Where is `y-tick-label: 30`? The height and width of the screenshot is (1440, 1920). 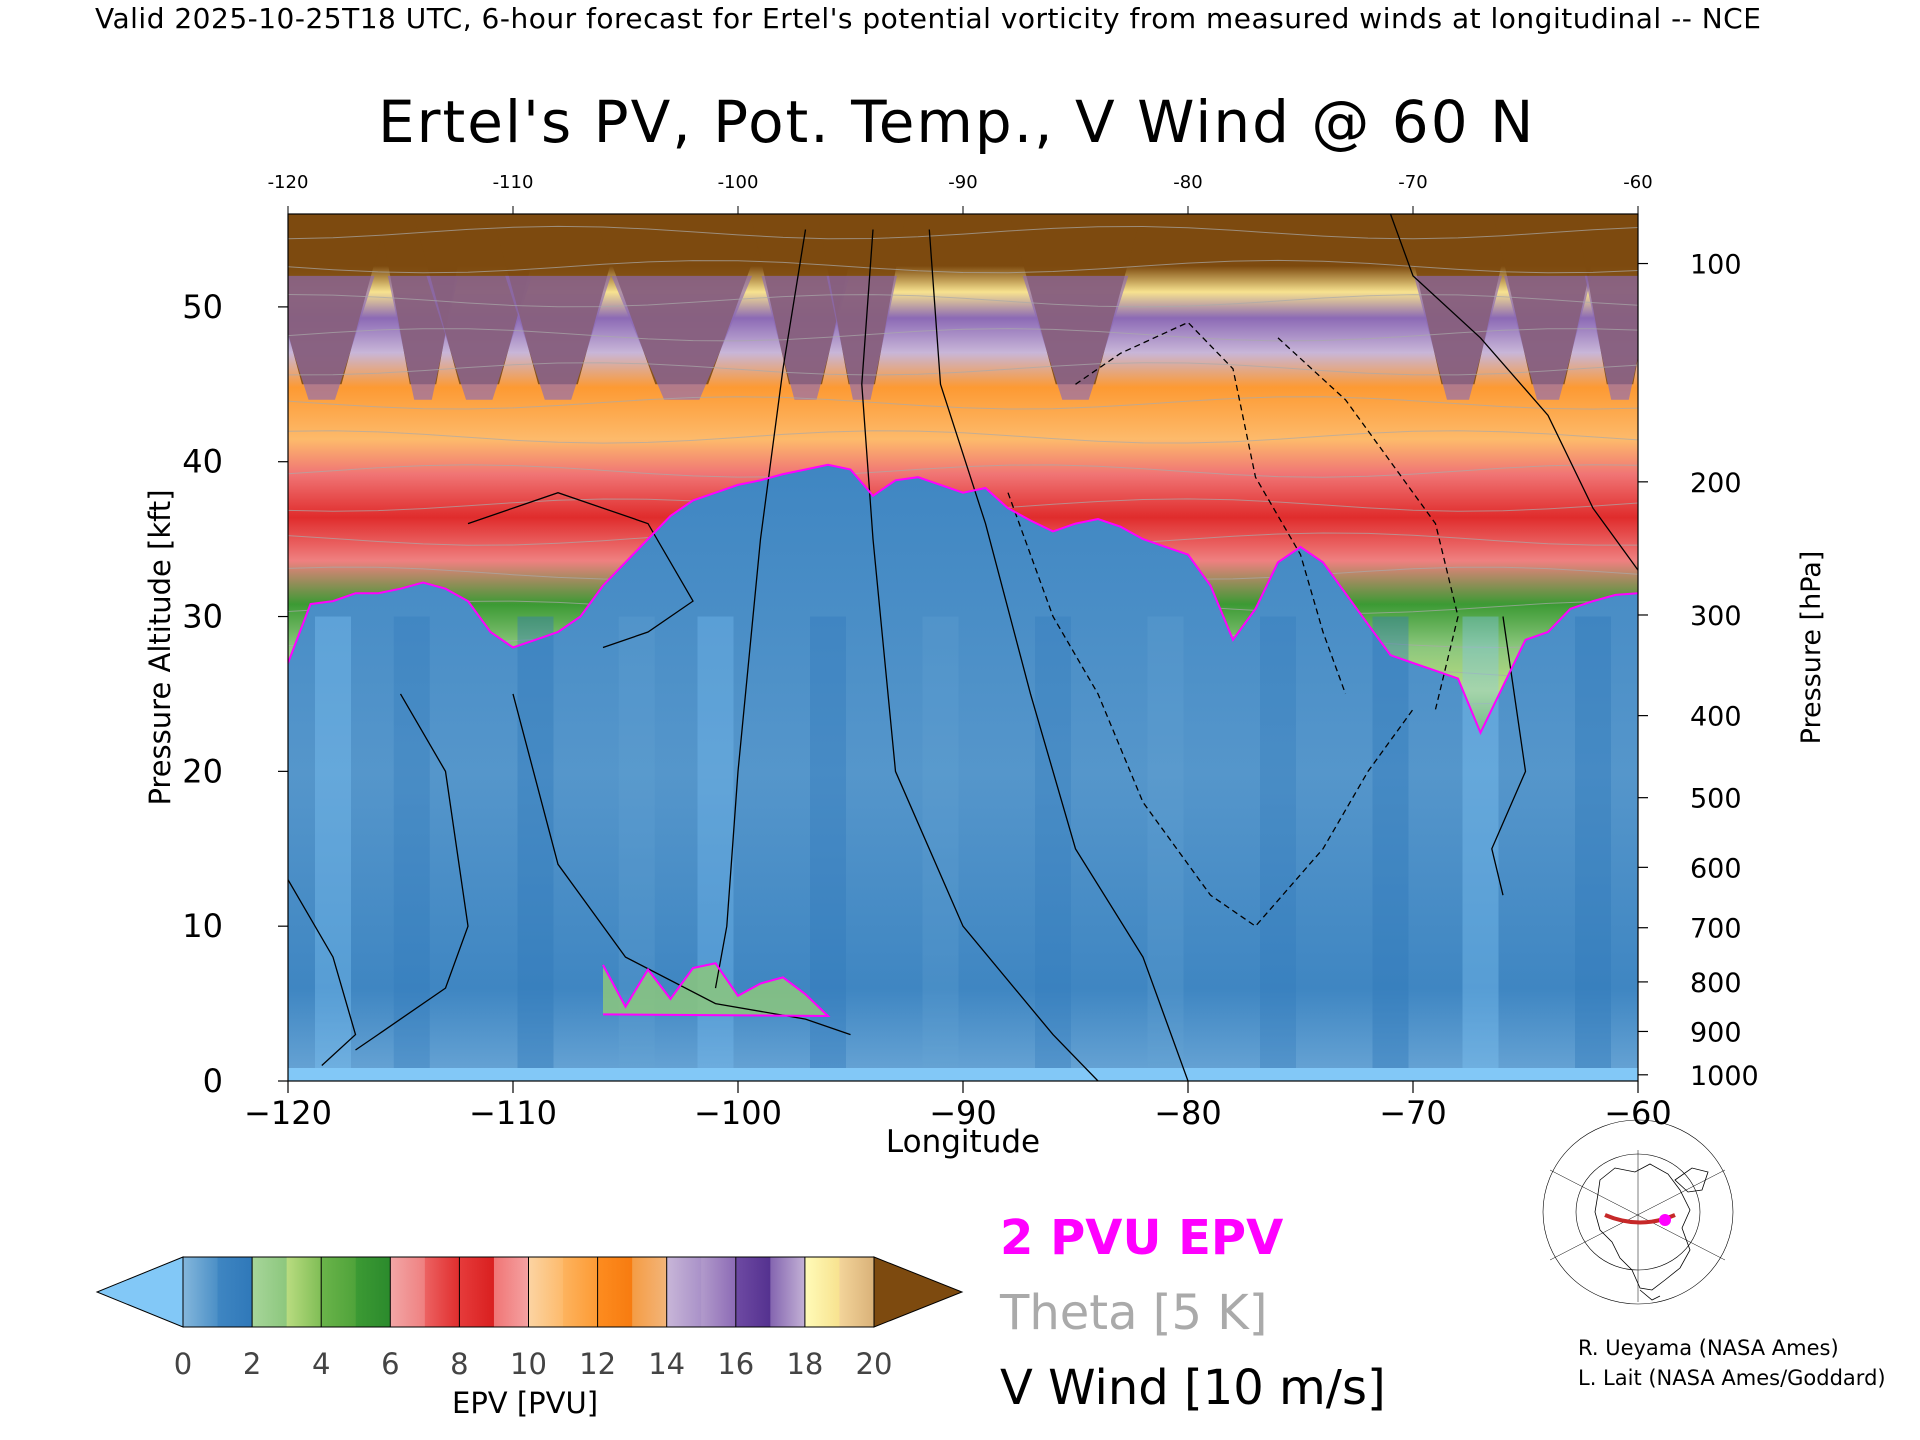
y-tick-label: 30 is located at coordinates (202, 617).